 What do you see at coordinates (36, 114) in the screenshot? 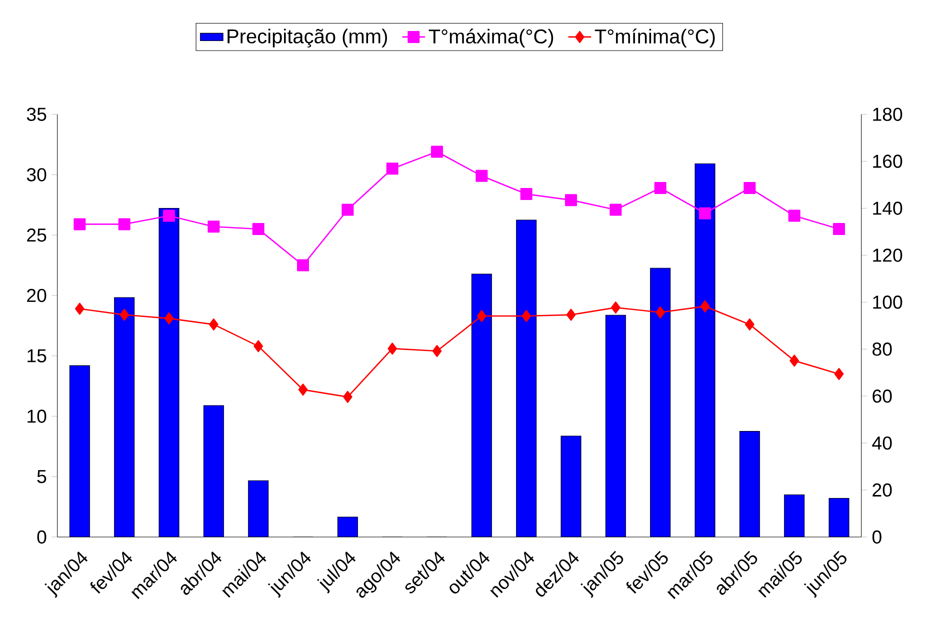
I see `y-tick-label: 35` at bounding box center [36, 114].